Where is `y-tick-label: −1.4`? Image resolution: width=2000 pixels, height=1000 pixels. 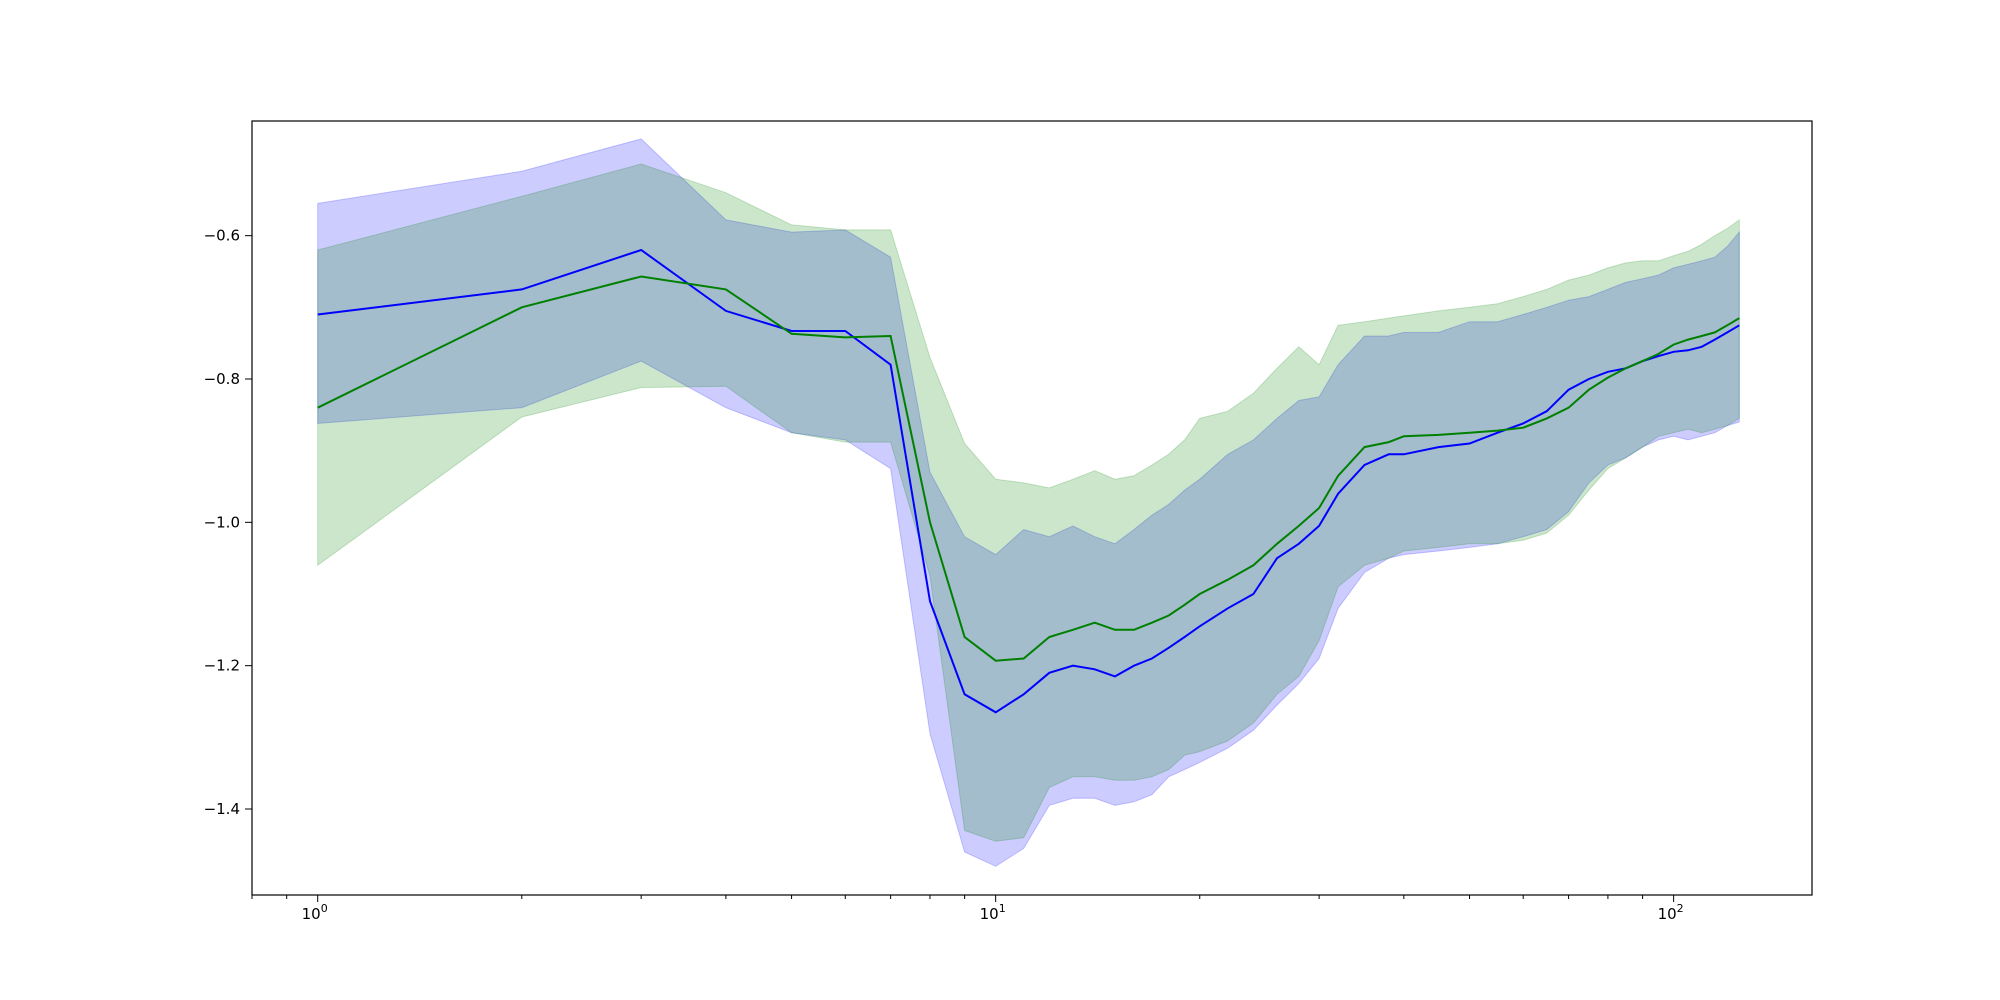 y-tick-label: −1.4 is located at coordinates (222, 809).